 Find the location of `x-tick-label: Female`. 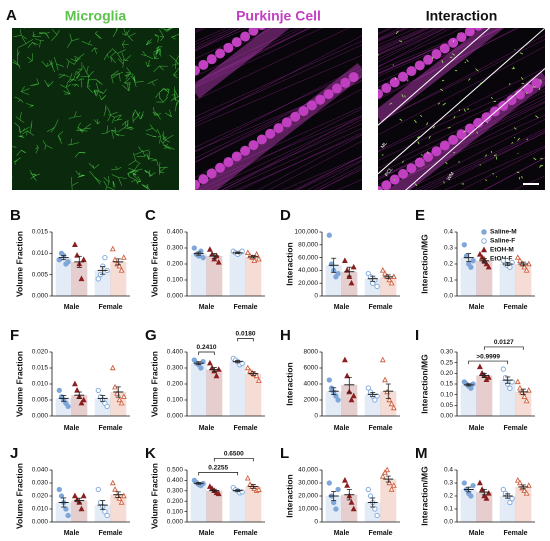

x-tick-label: Female is located at coordinates (110, 428).